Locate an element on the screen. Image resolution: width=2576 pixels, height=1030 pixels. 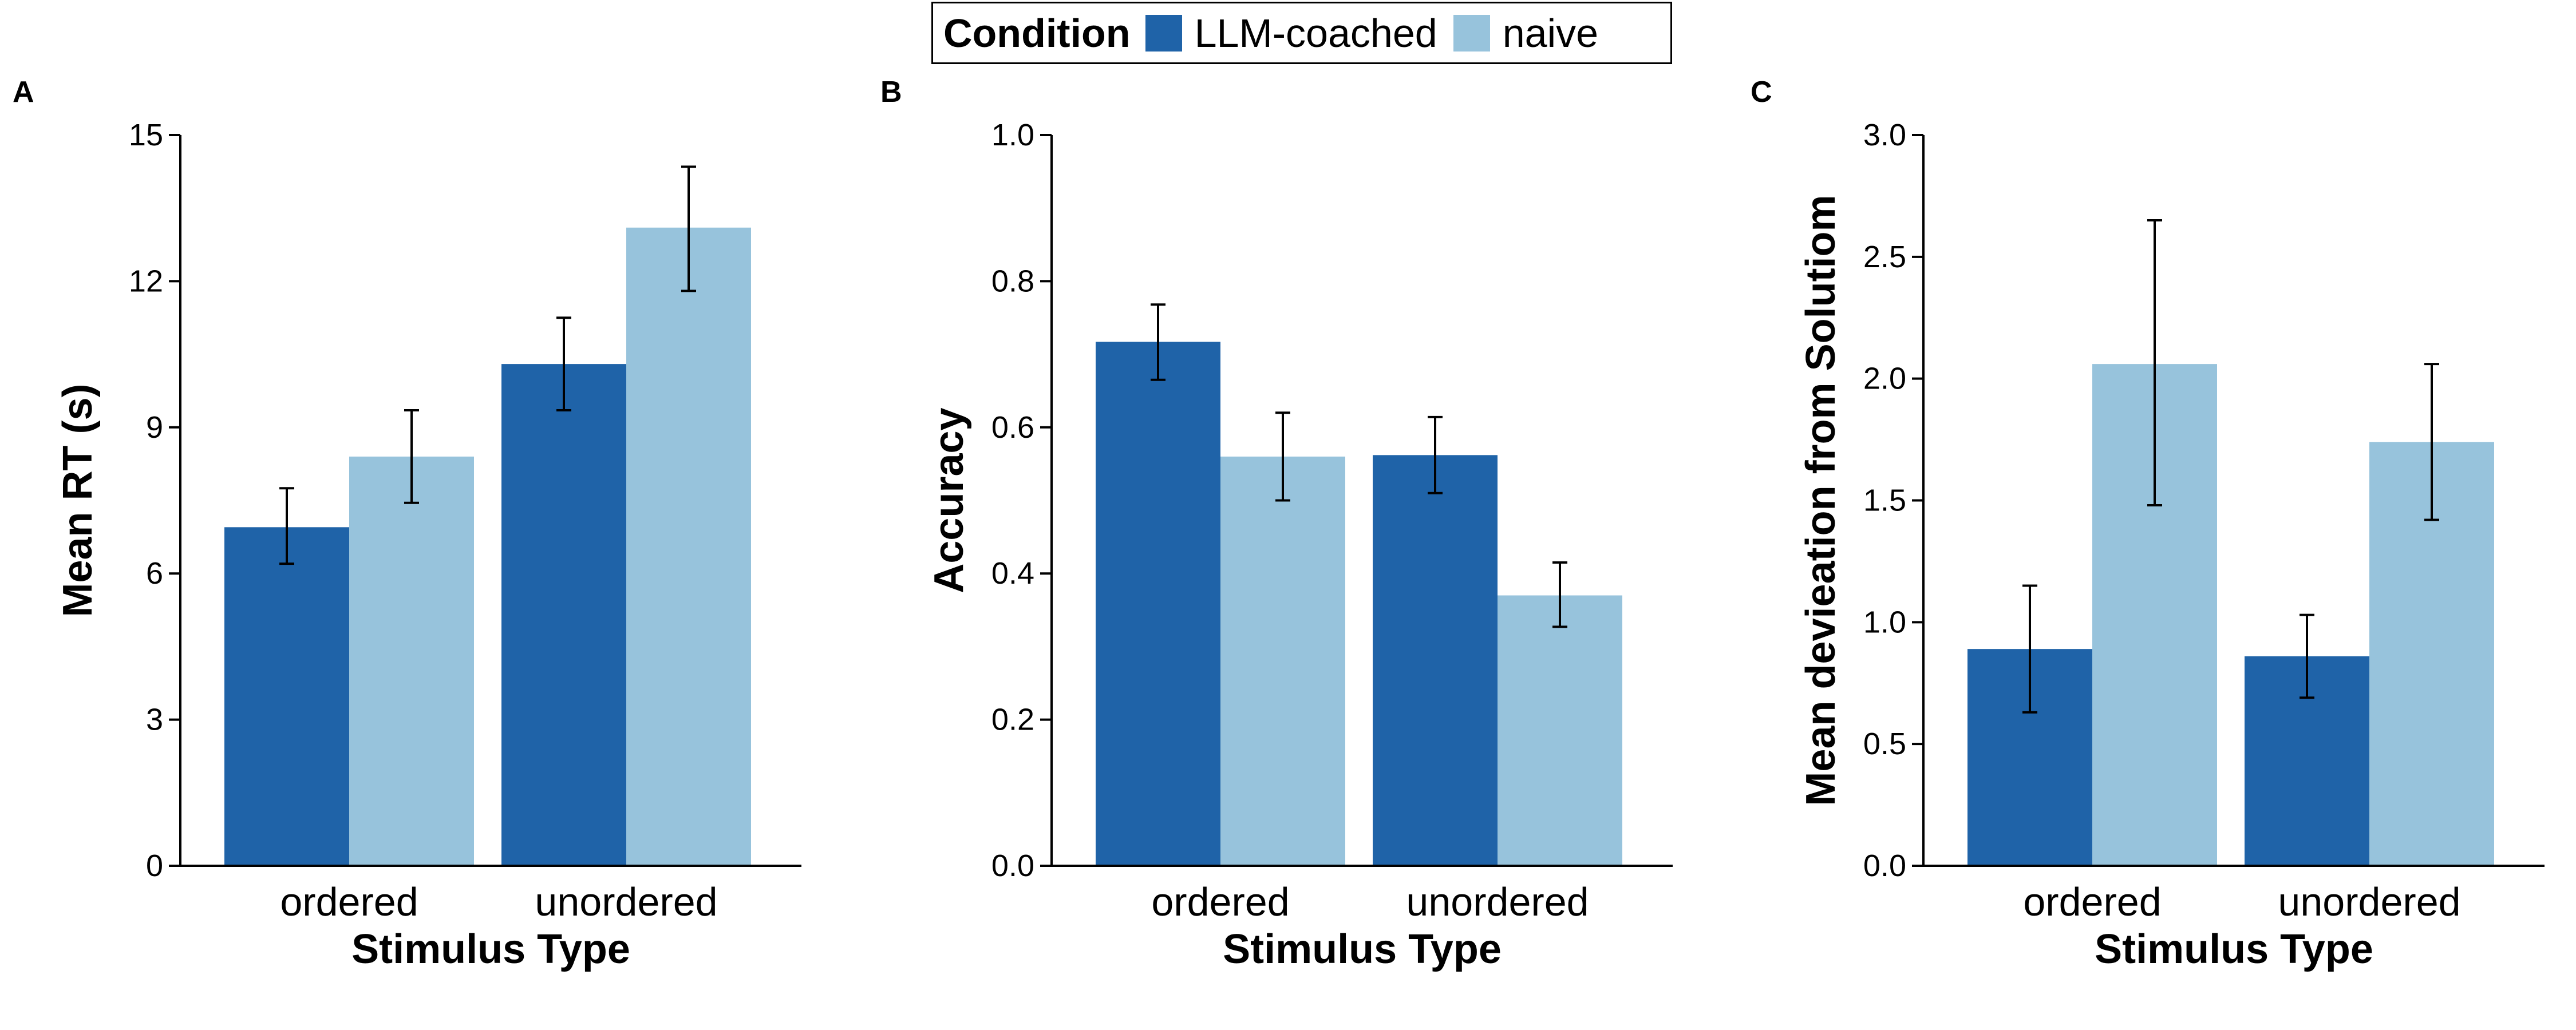
y-axis-title: Accuracy is located at coordinates (949, 500).